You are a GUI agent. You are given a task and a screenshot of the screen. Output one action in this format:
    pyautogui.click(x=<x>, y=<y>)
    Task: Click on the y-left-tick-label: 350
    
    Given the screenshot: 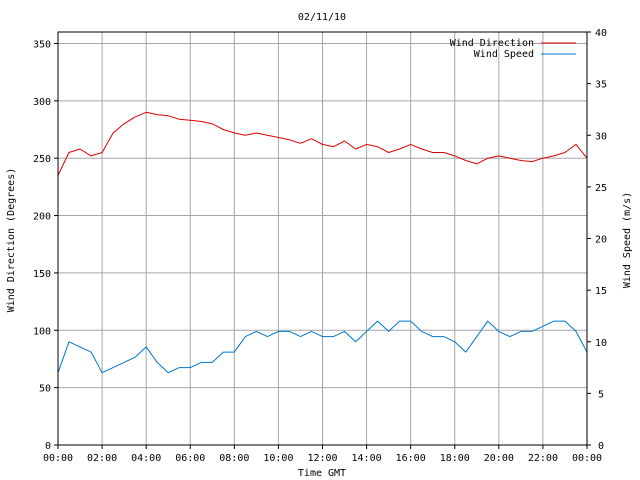 What is the action you would take?
    pyautogui.click(x=42, y=44)
    